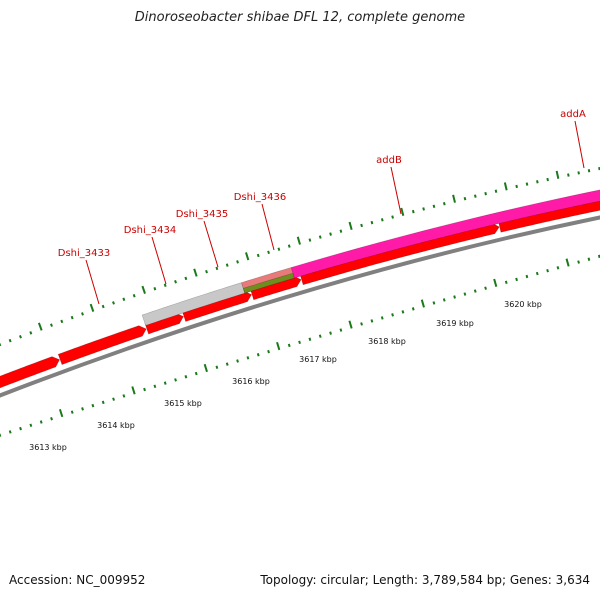  I want to click on gene-label-2: Dshi_3435, so click(202, 214).